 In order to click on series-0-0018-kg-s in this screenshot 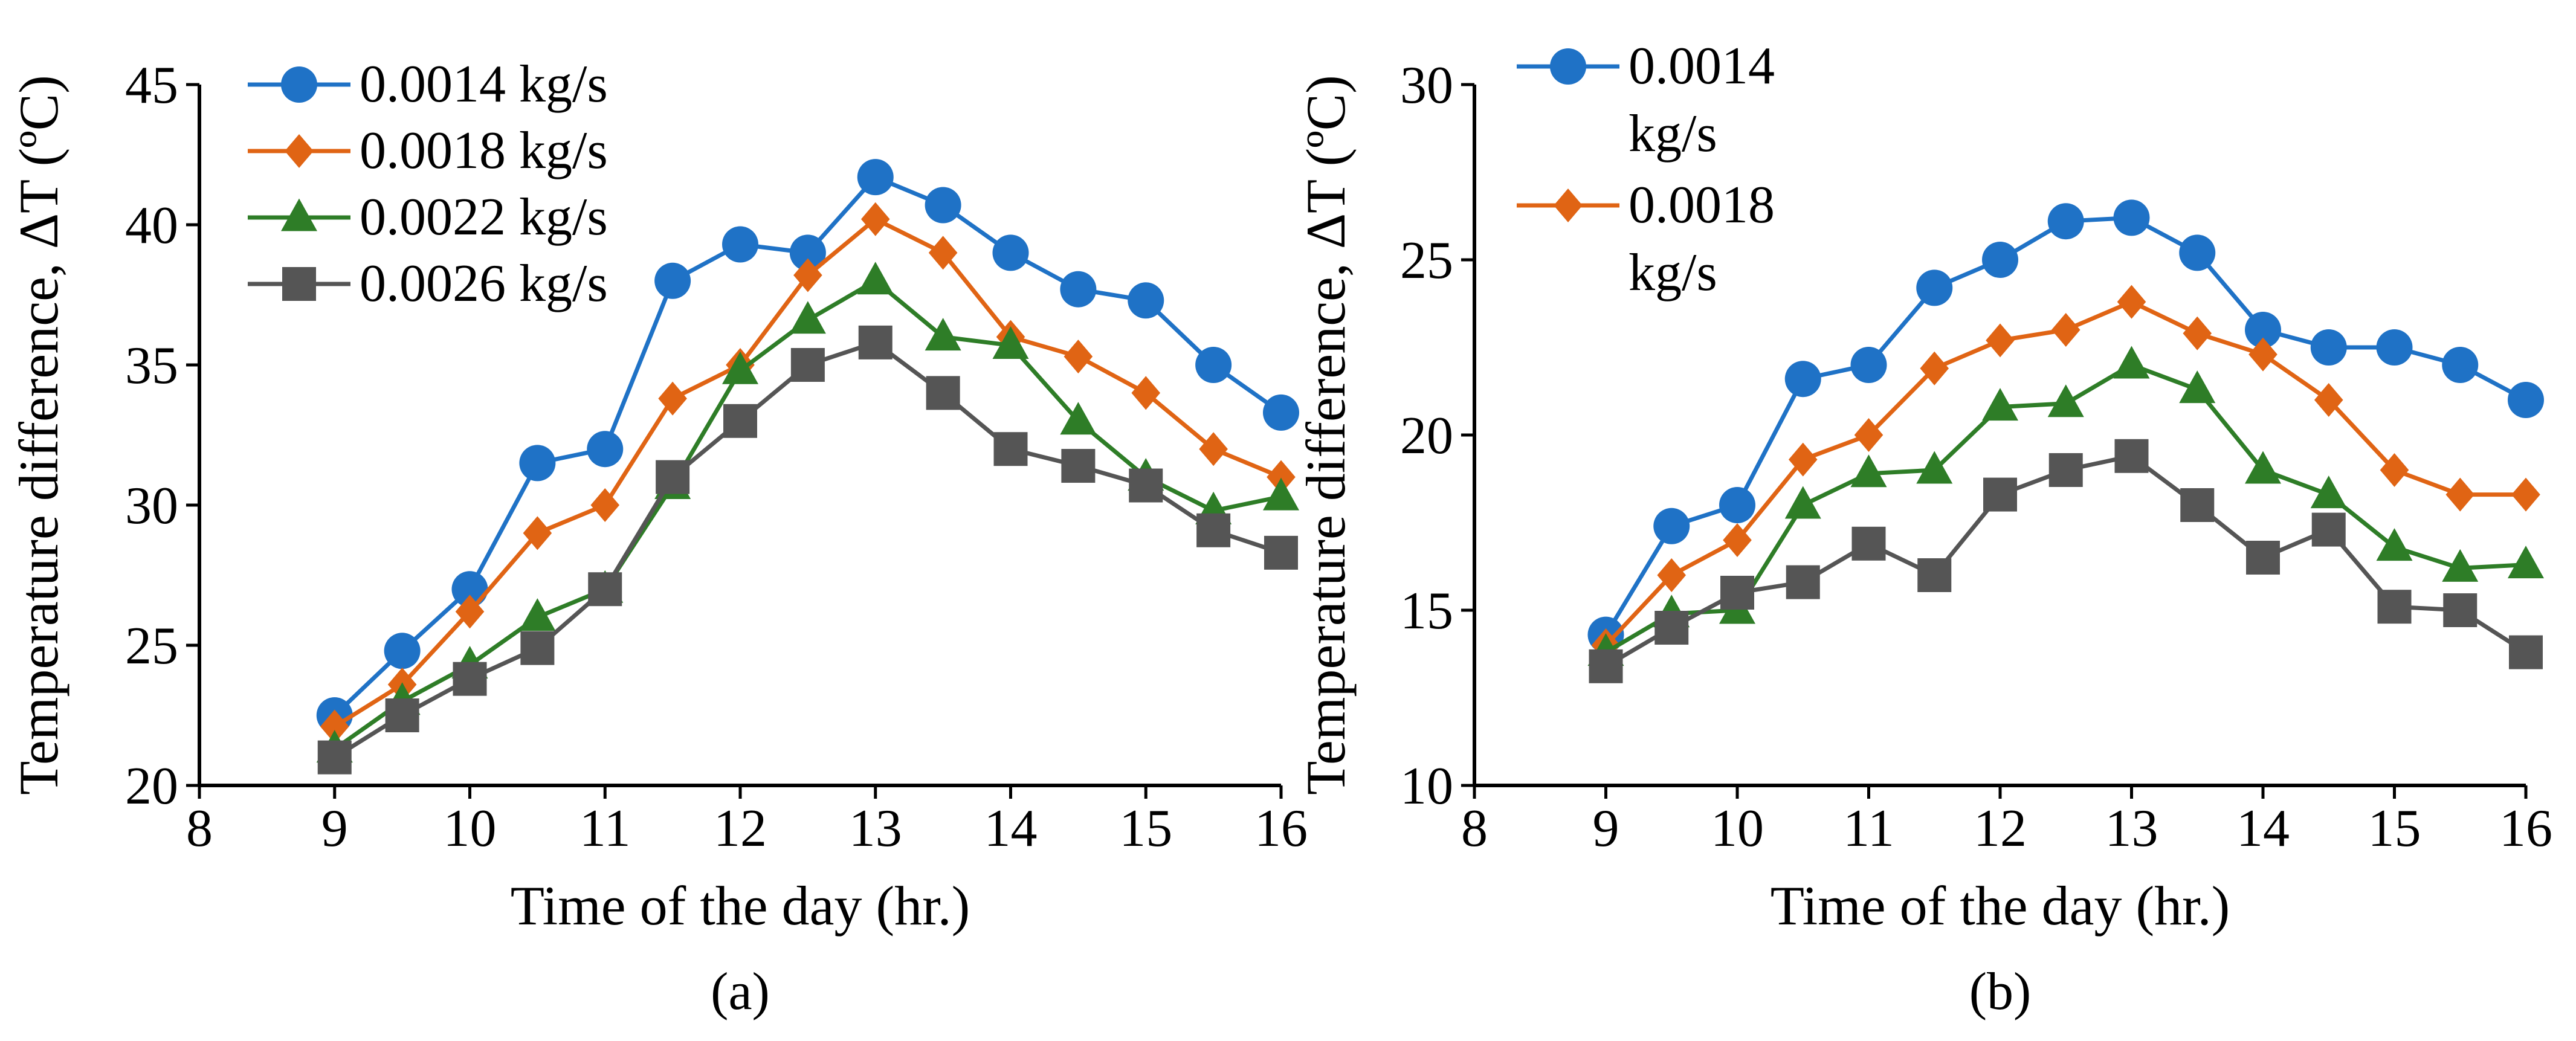, I will do `click(2066, 473)`.